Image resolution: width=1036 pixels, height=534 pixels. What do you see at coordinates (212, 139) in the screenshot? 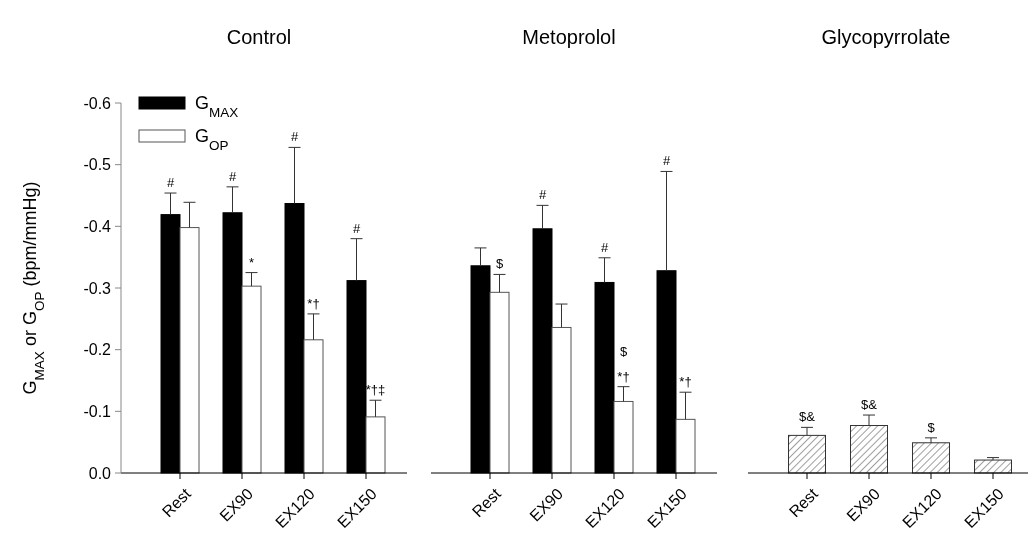
I see `legend-label: G$_{OP}$` at bounding box center [212, 139].